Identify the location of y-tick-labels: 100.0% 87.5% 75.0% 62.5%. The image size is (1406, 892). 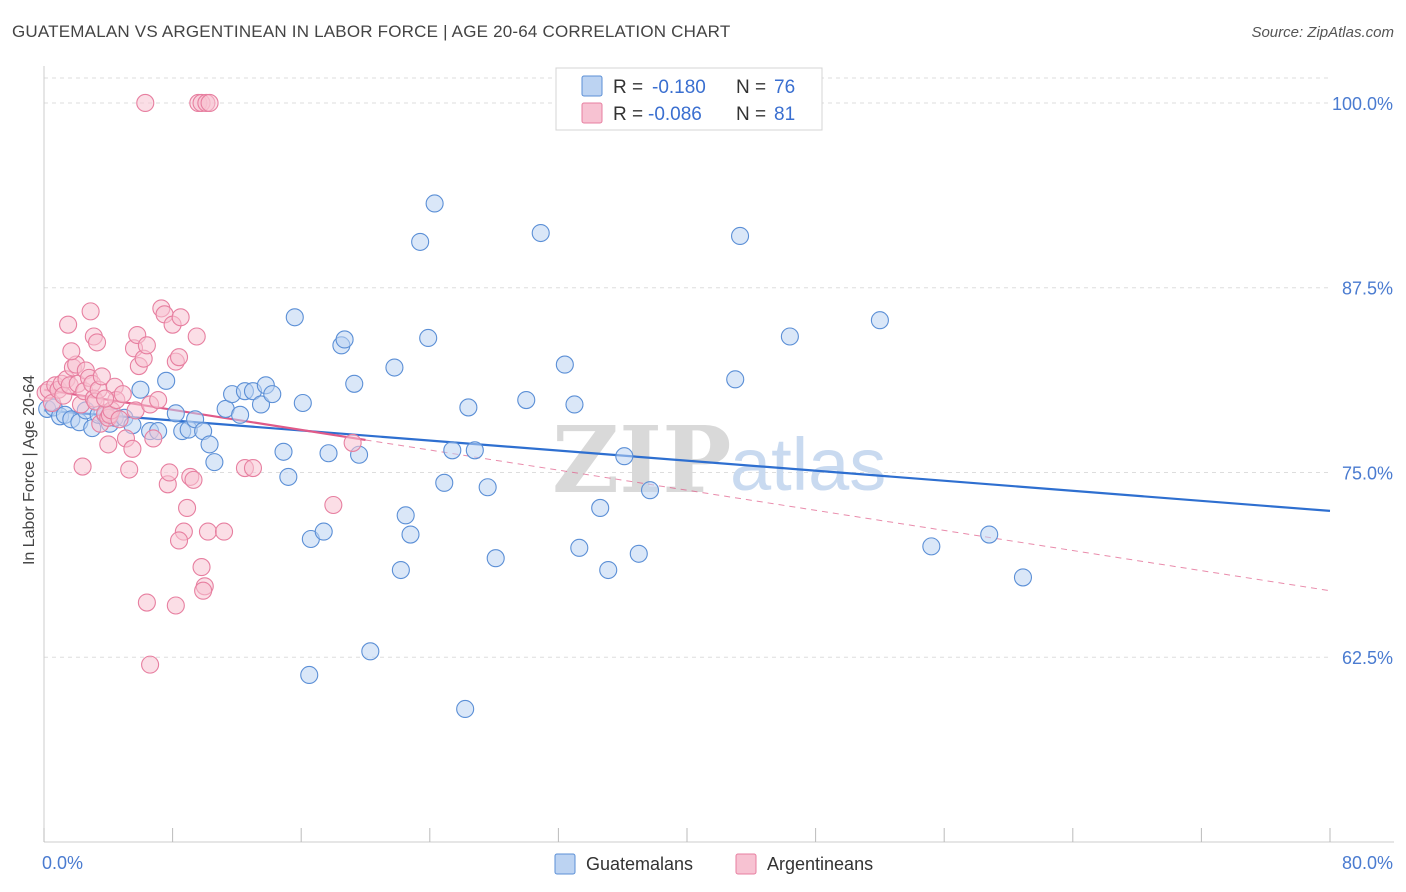
(1362, 381).